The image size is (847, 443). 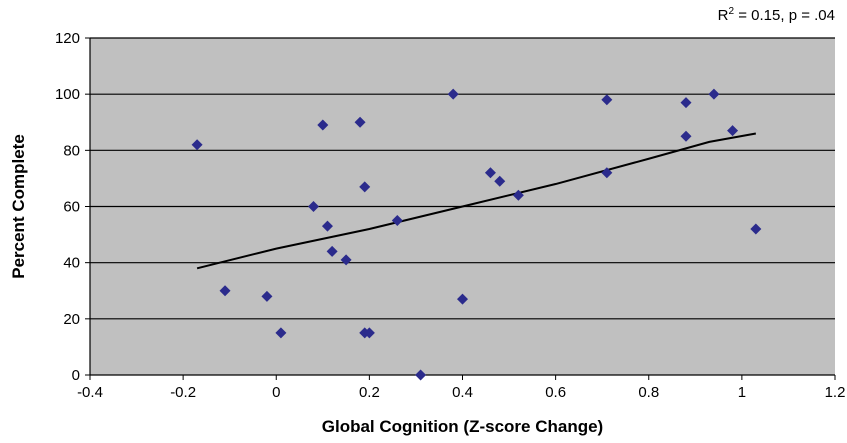 I want to click on y-axis-title: Percent Complete, so click(x=18, y=206).